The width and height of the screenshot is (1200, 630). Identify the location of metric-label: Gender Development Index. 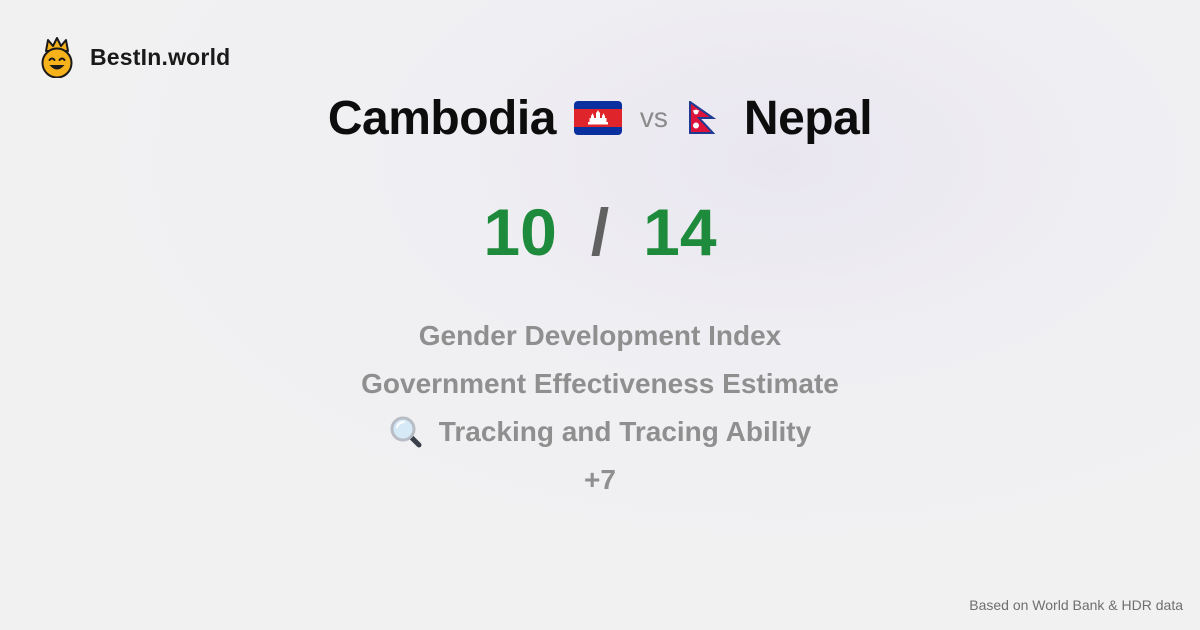
(600, 335).